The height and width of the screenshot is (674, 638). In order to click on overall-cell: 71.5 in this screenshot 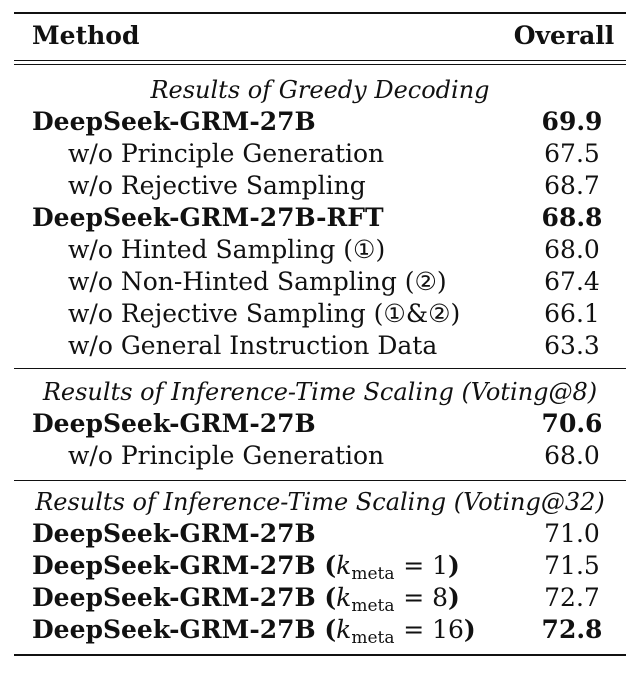, I will do `click(572, 565)`.